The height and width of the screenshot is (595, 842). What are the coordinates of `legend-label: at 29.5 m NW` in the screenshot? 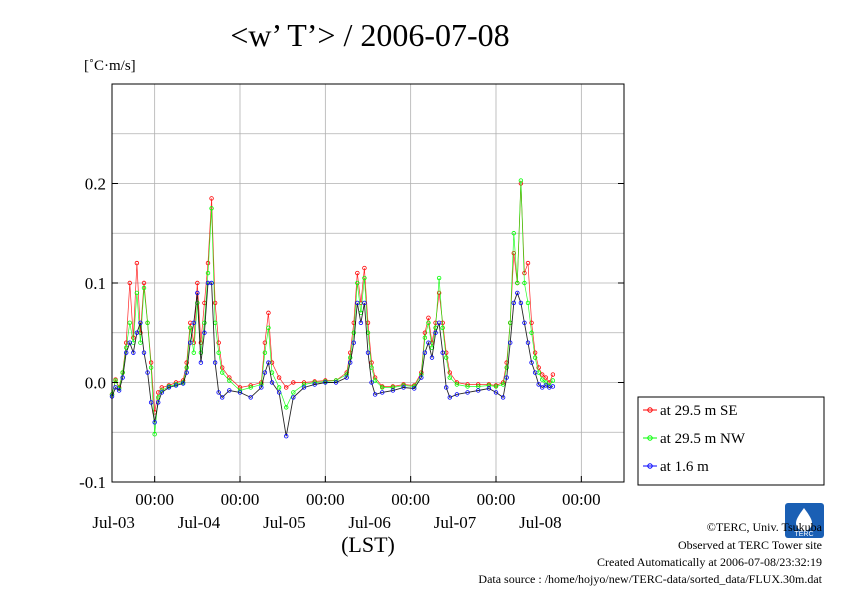 It's located at (703, 439).